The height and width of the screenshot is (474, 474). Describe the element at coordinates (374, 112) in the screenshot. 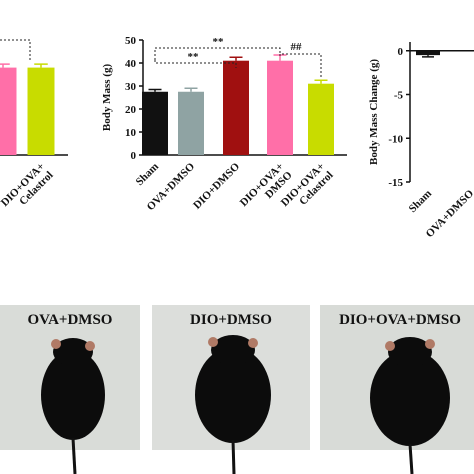

I see `y-axis-label: Body Mass Change (g)` at that location.